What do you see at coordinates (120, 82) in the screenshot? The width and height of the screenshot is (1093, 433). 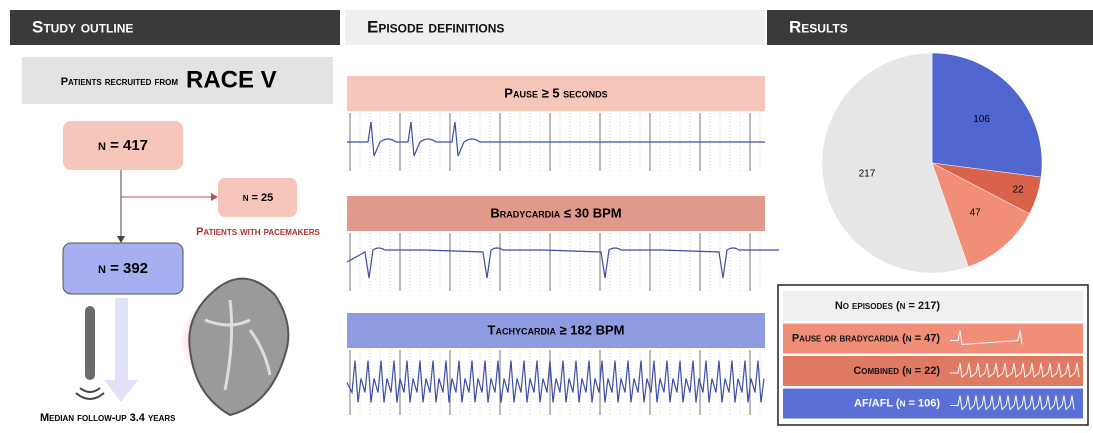 I see `source-prefix: Patients recruited from` at bounding box center [120, 82].